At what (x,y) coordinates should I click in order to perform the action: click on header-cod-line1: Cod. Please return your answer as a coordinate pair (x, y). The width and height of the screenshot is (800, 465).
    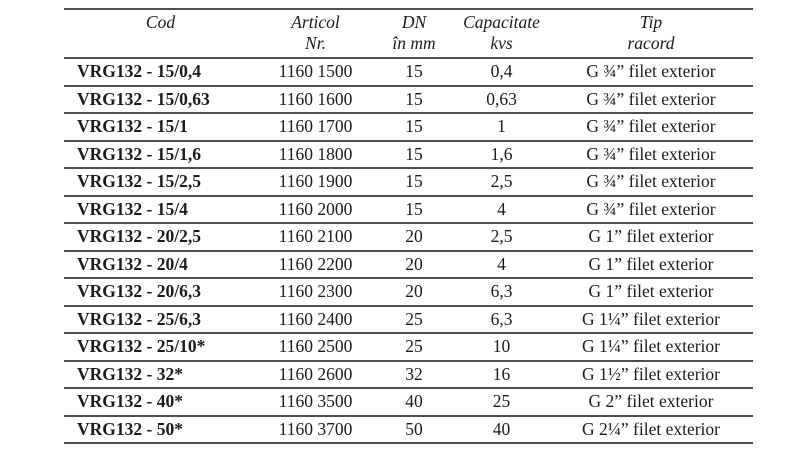
    Looking at the image, I should click on (160, 22).